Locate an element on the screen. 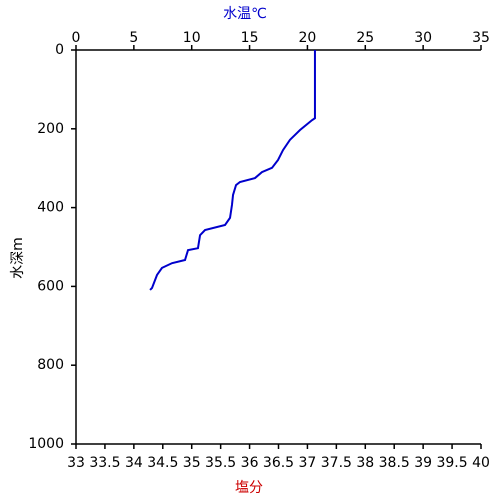 This screenshot has height=504, width=500. top-tick-label: 5 is located at coordinates (133, 38).